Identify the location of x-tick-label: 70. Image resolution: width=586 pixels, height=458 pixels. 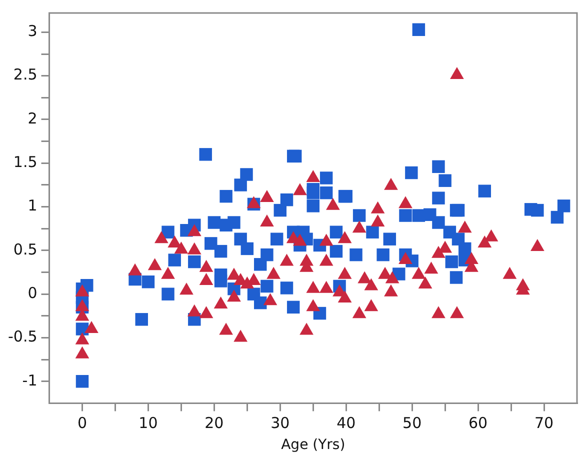
(544, 423).